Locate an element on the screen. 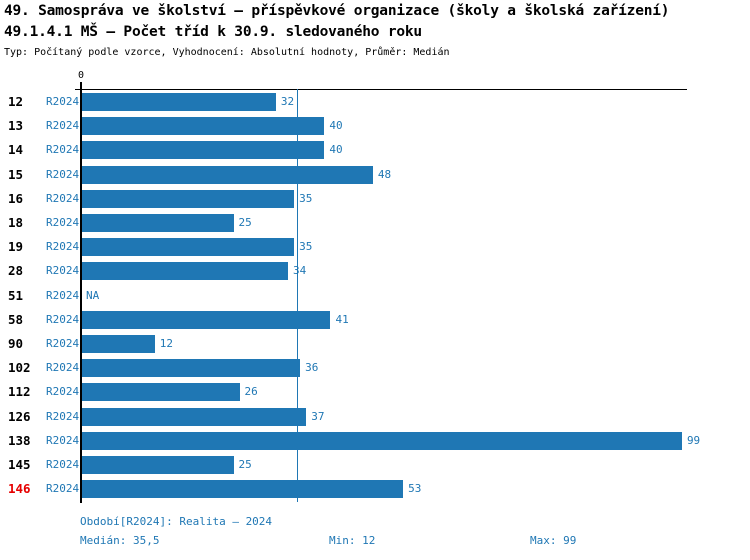 The height and width of the screenshot is (560, 750). row-category-label: 15 is located at coordinates (16, 174).